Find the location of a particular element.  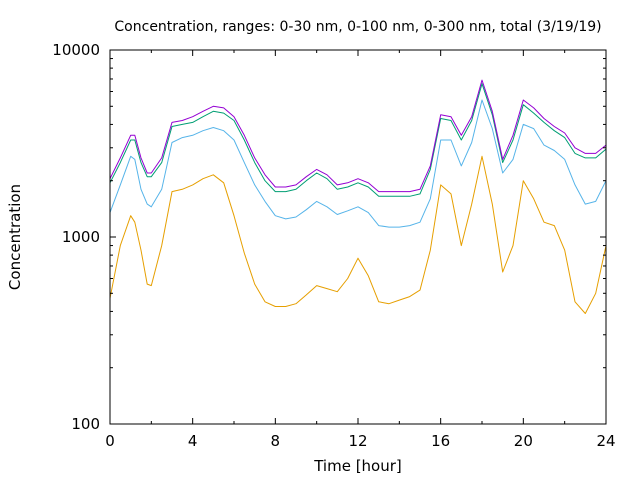

x-tick-label: 20 is located at coordinates (523, 441).